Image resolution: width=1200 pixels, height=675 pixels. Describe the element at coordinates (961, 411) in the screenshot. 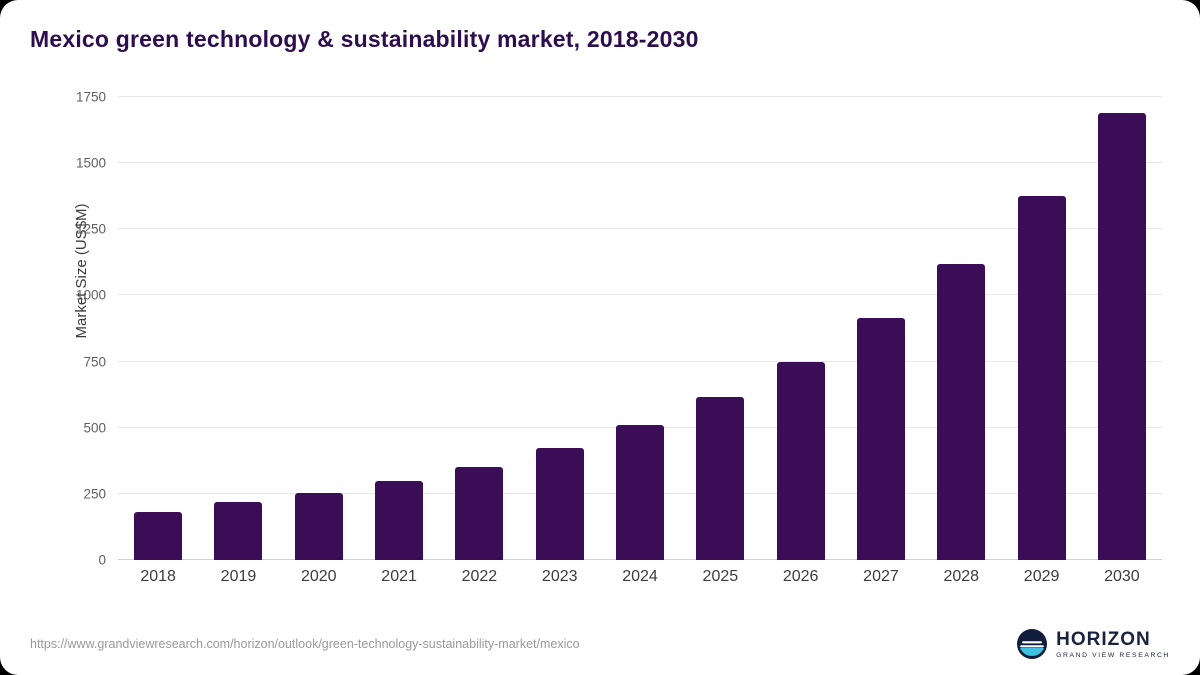

I see `bar-2028` at that location.